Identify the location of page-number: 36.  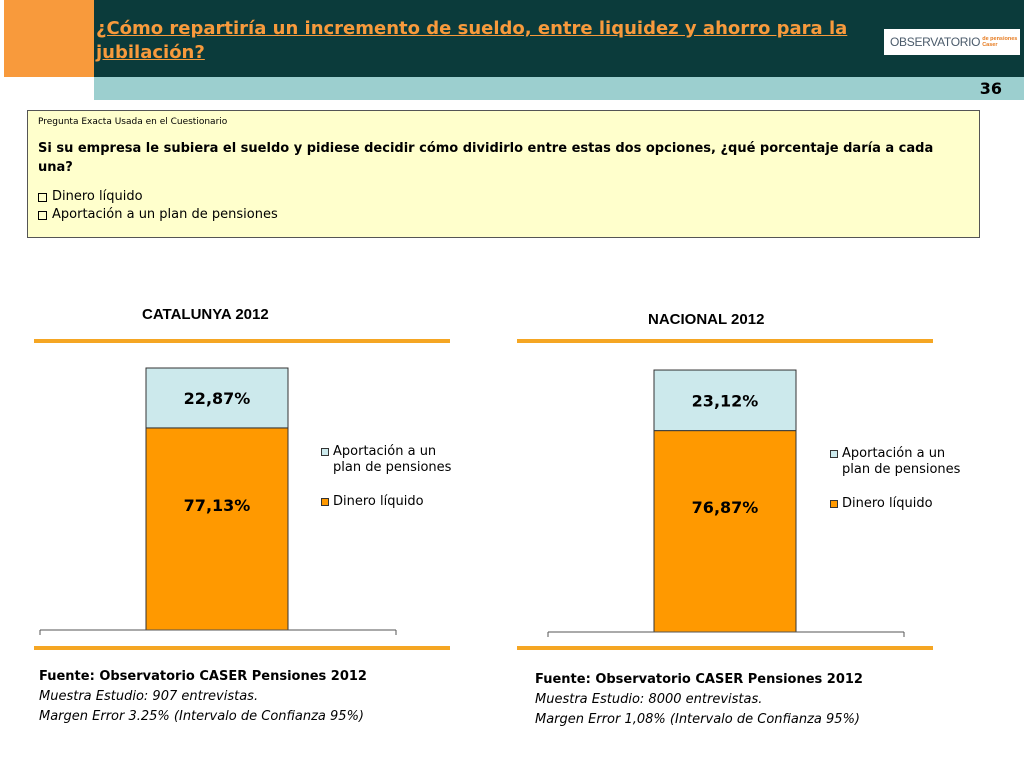
(990, 88).